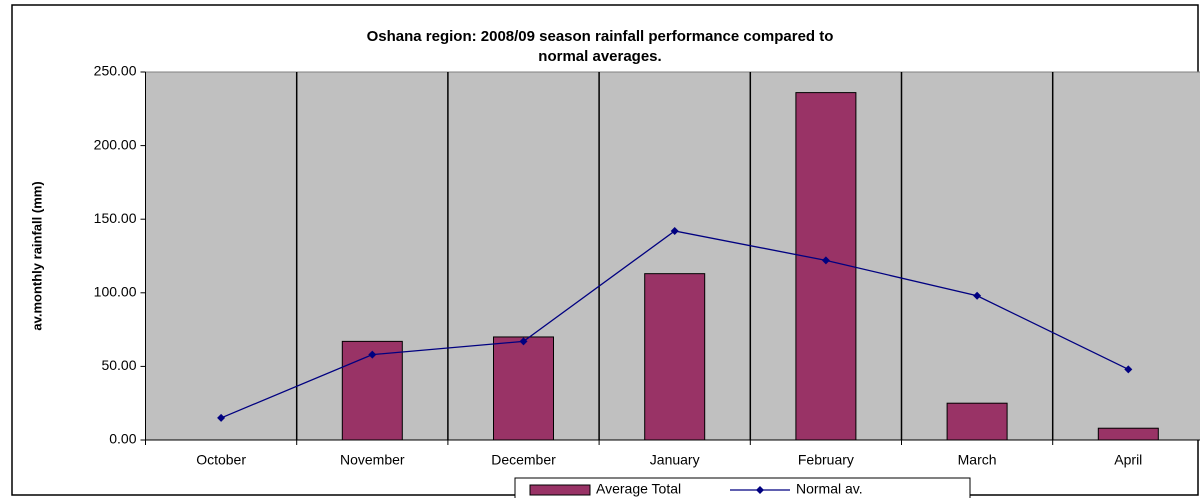  Describe the element at coordinates (826, 460) in the screenshot. I see `x-tick-label: February` at that location.